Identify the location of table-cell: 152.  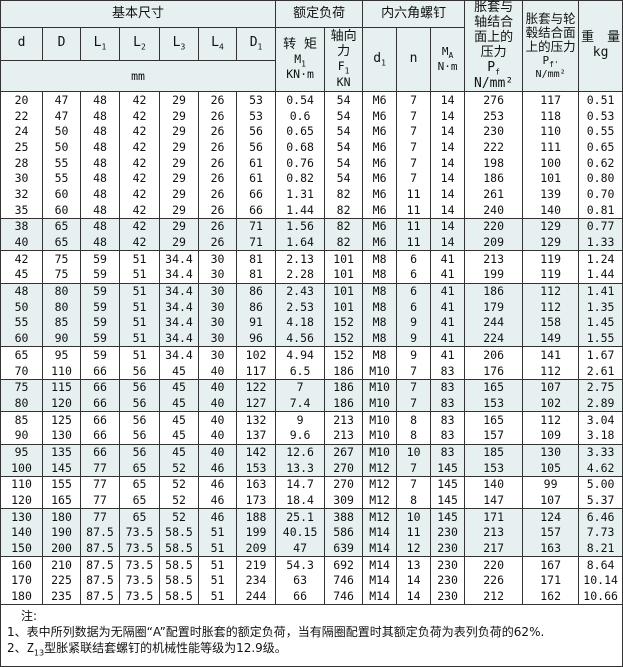
(344, 339).